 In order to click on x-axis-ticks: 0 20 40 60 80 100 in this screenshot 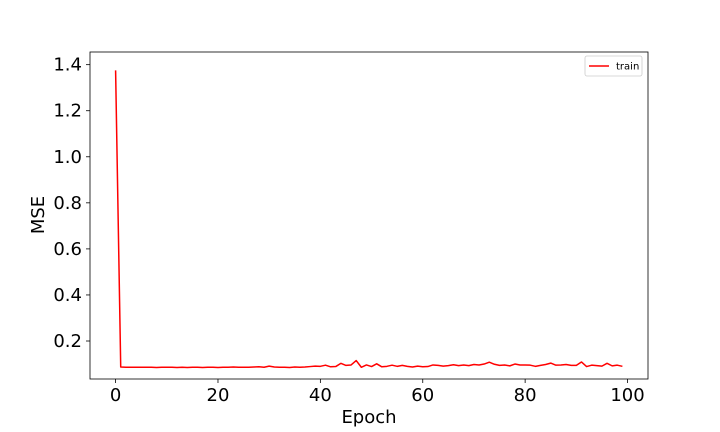, I will do `click(377, 392)`.